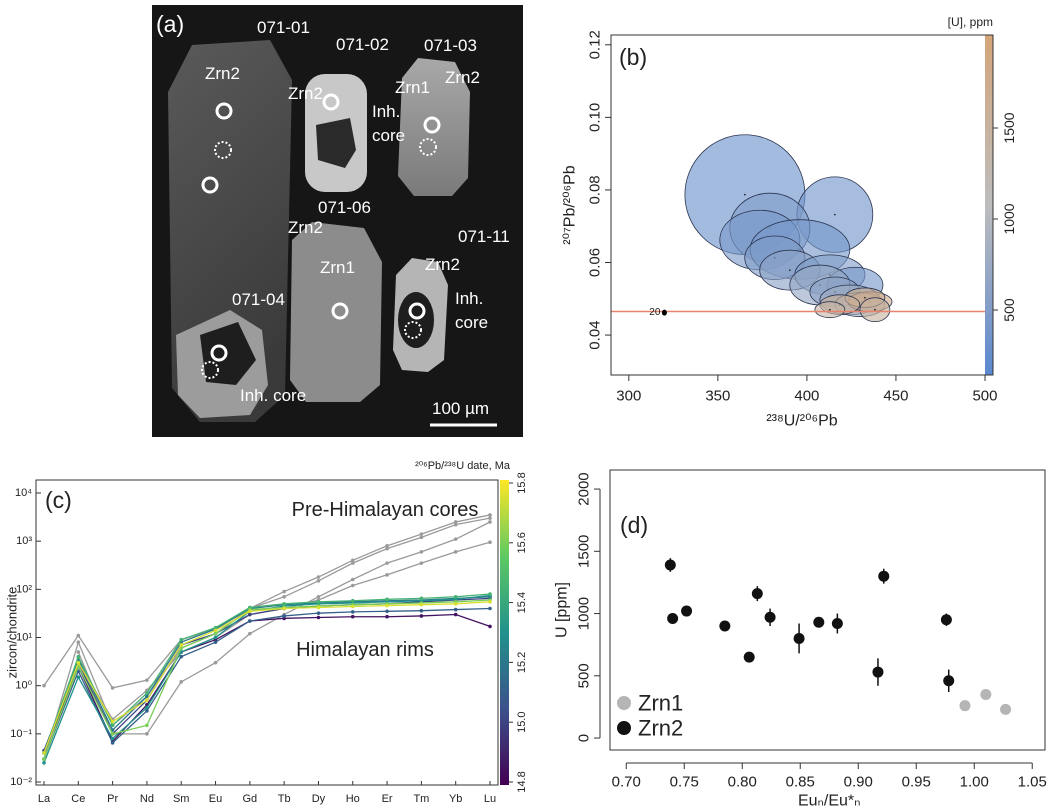  I want to click on y-tick-label: 10⁻², so click(21, 782).